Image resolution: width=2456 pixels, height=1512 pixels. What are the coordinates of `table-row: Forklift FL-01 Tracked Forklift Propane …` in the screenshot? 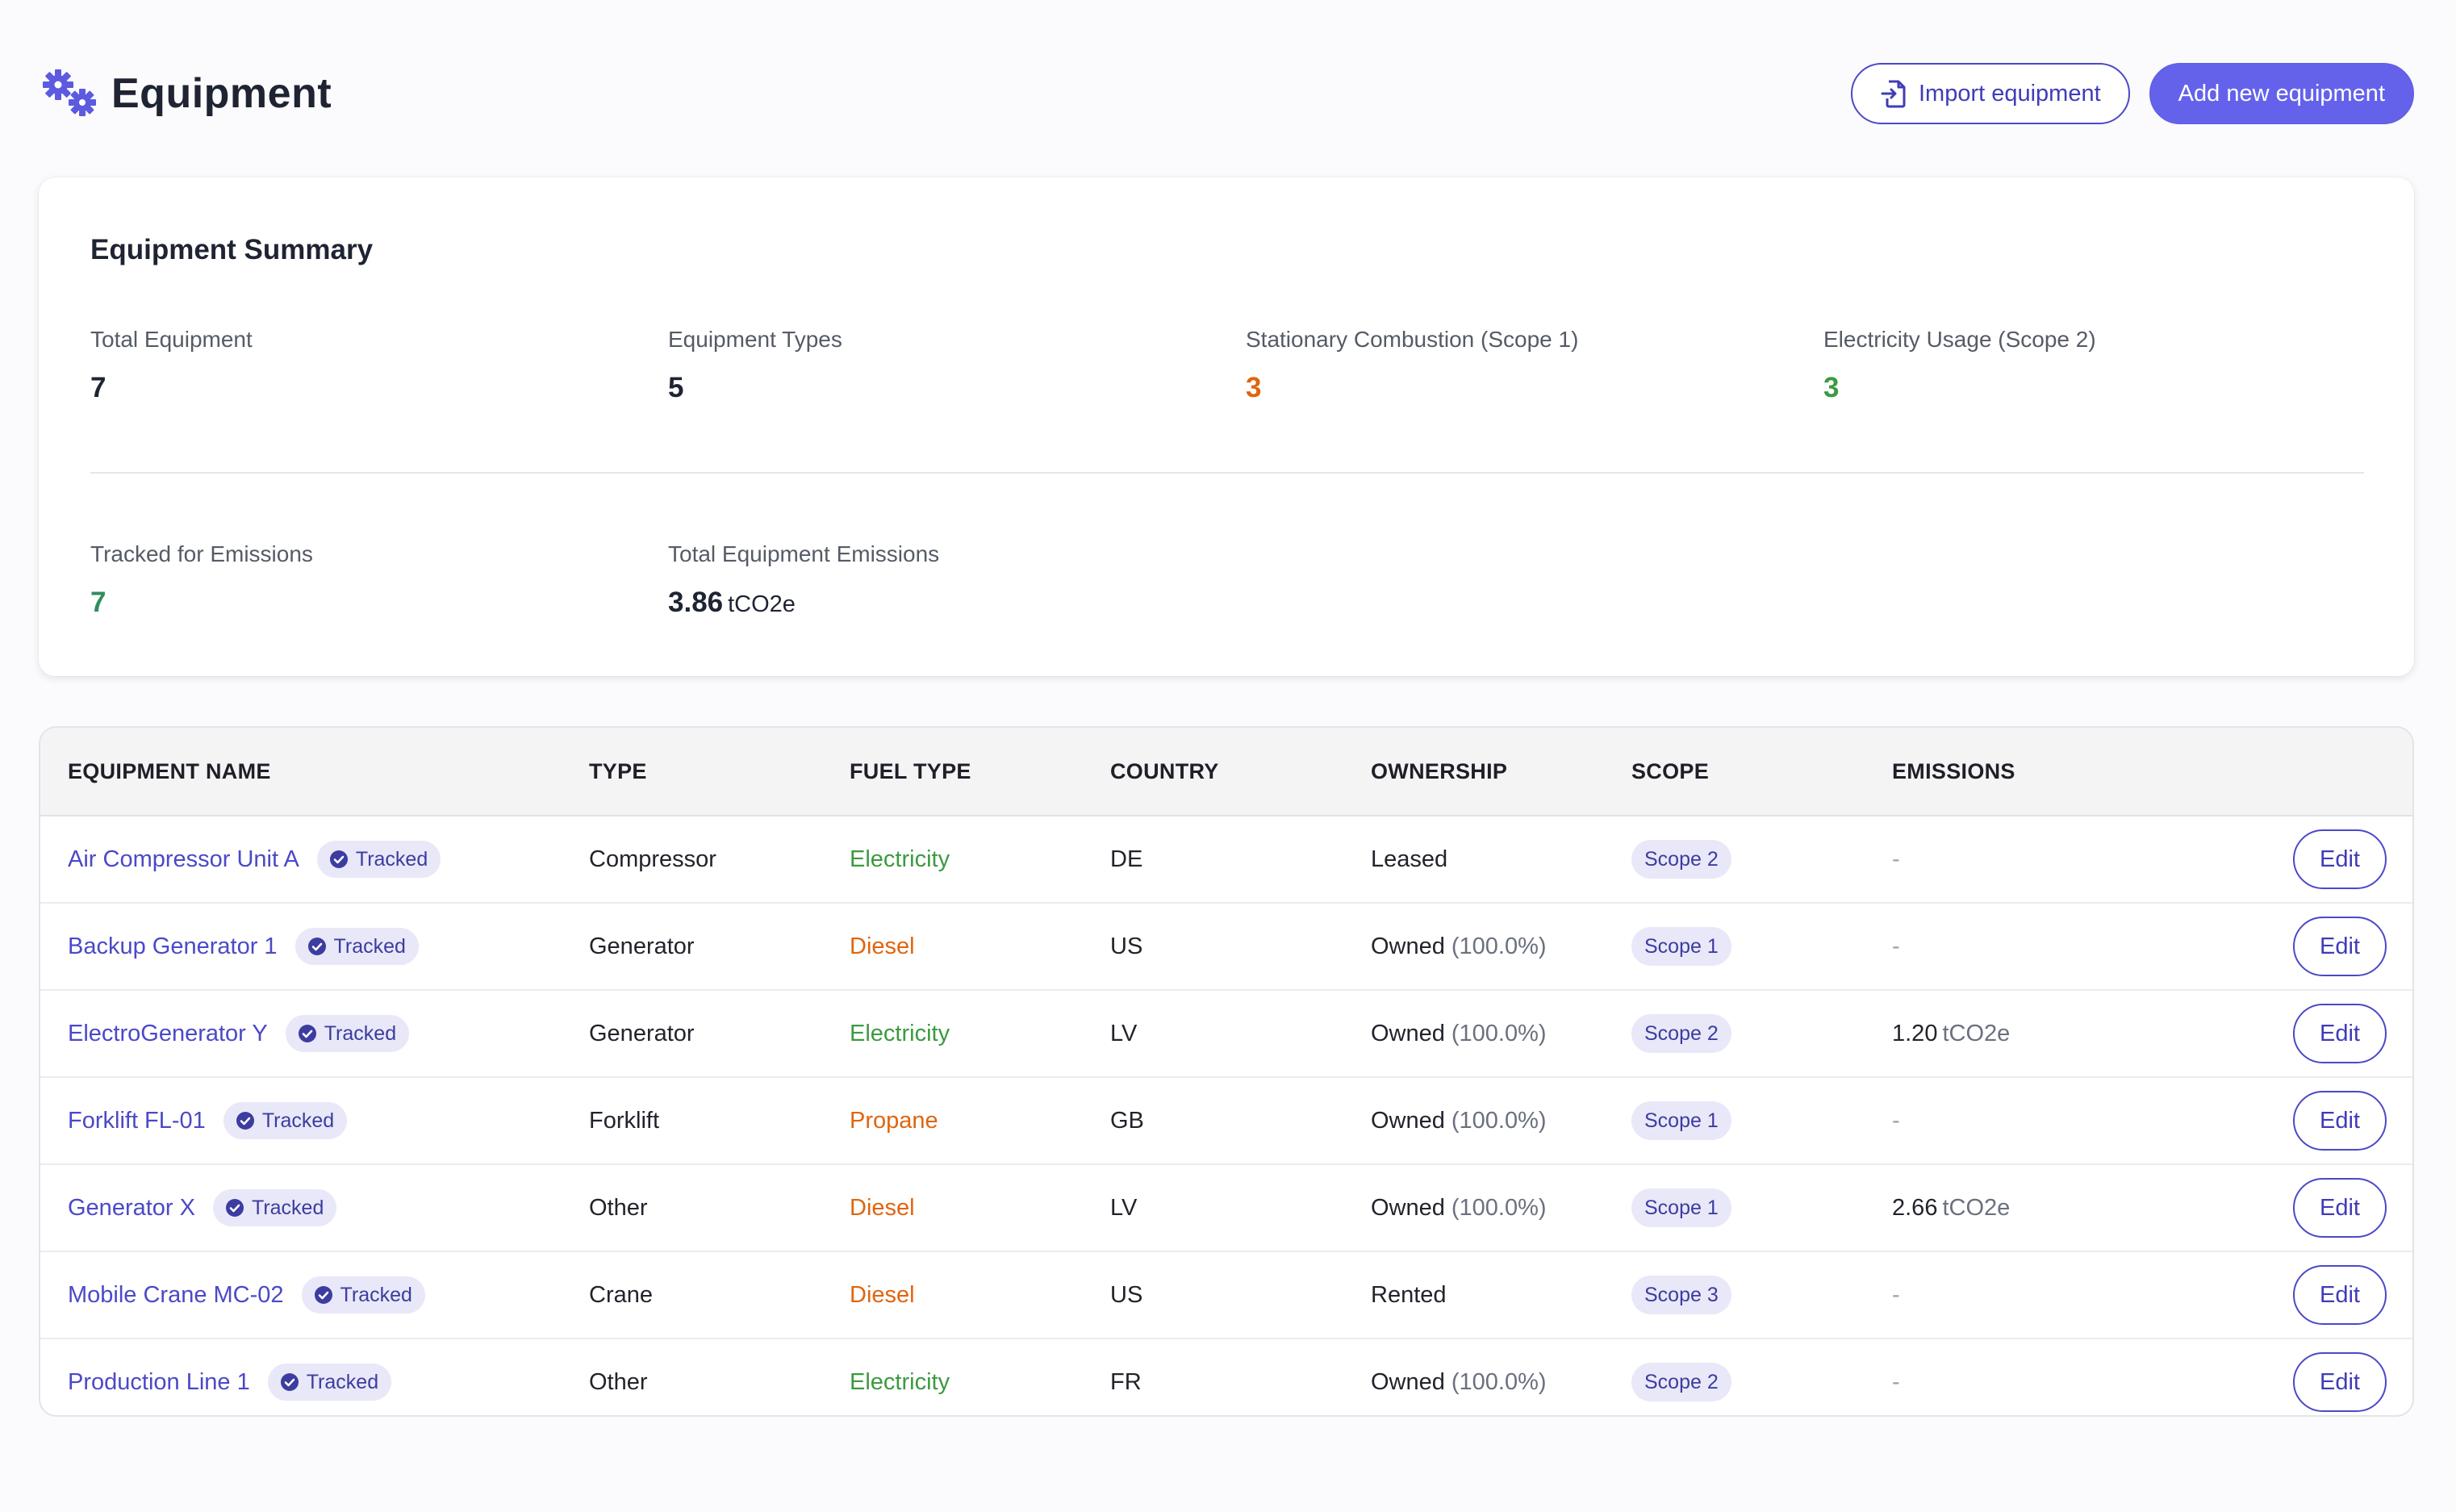 It's located at (1226, 1121).